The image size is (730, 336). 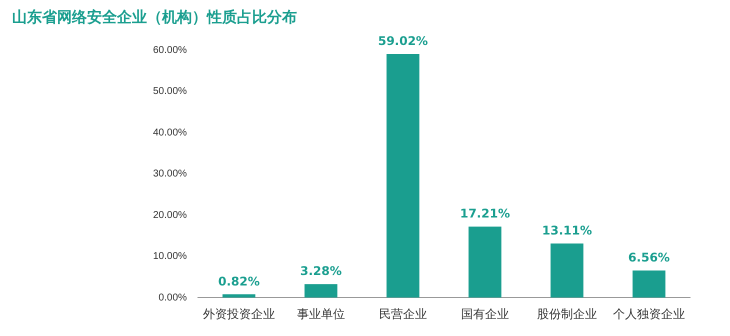 What do you see at coordinates (403, 41) in the screenshot?
I see `data-label: 59.02%` at bounding box center [403, 41].